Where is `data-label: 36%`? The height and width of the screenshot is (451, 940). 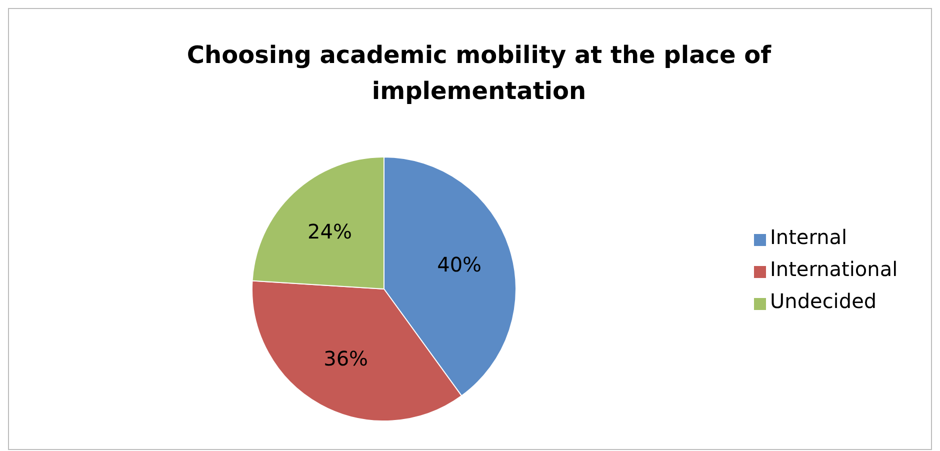
data-label: 36% is located at coordinates (346, 358).